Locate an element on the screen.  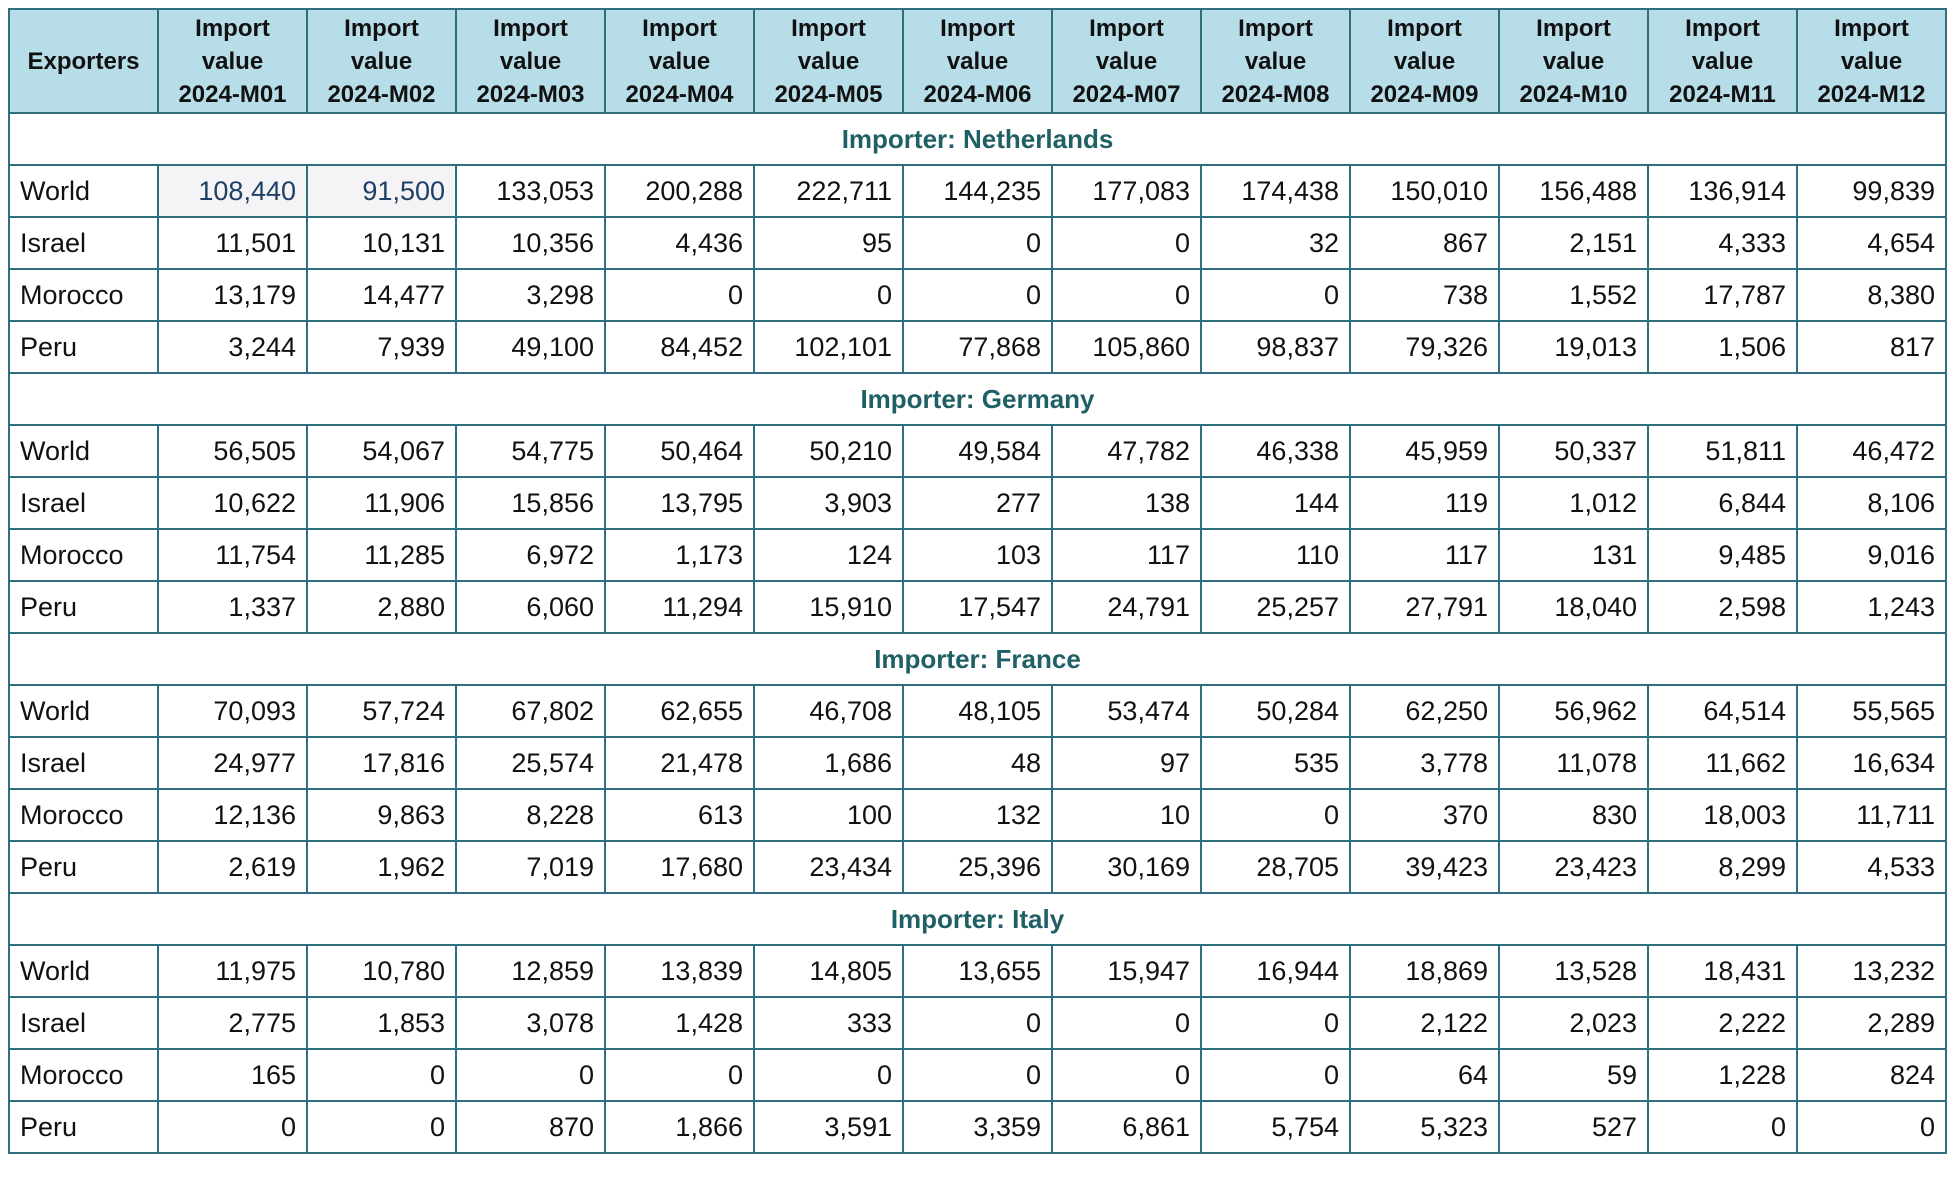
value-cell: 4,533 is located at coordinates (1871, 867).